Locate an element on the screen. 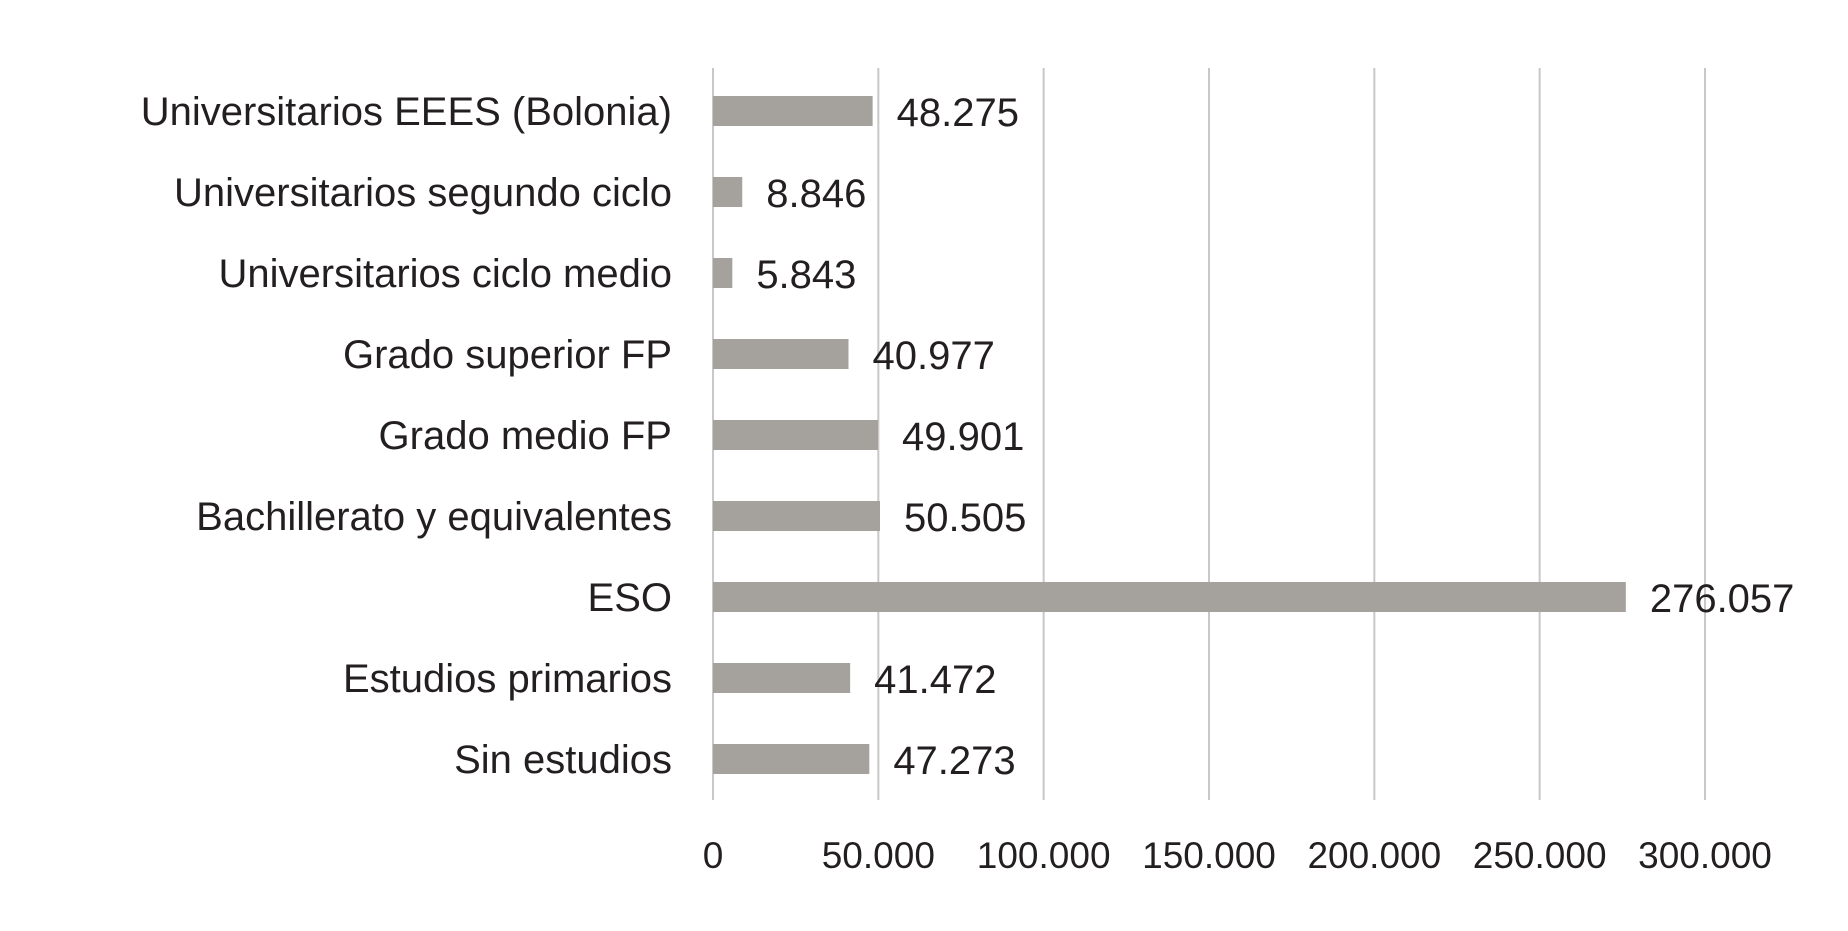 This screenshot has width=1848, height=931. category-label: Grado medio FP is located at coordinates (525, 436).